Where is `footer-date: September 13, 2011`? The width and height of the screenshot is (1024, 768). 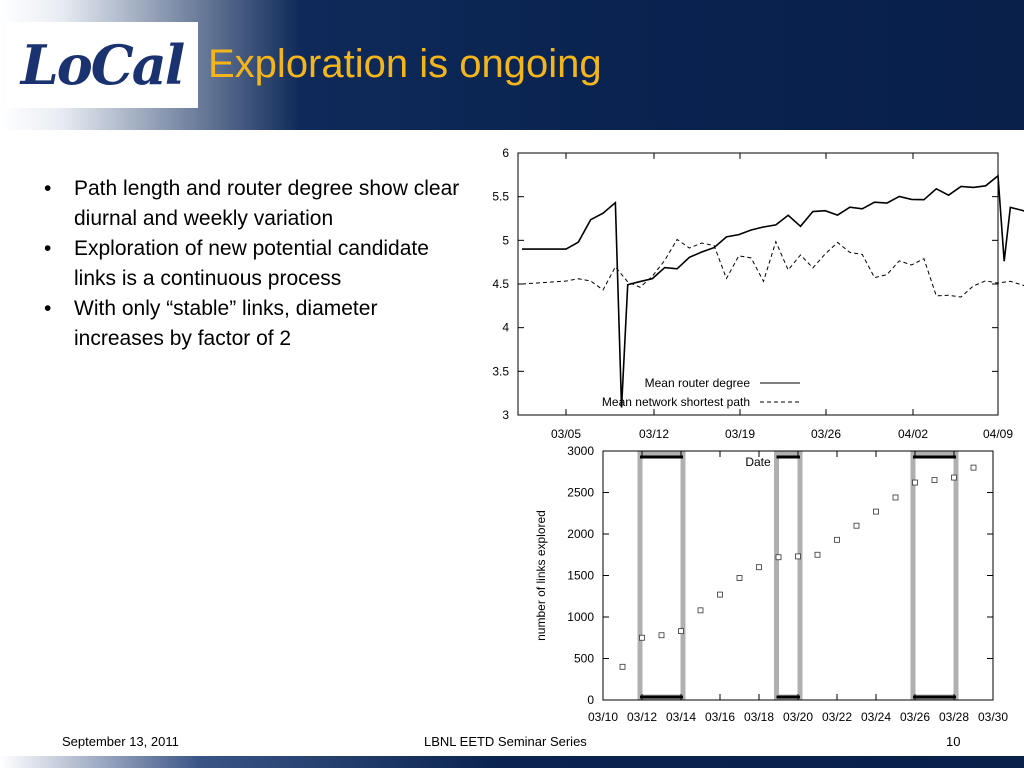
footer-date: September 13, 2011 is located at coordinates (120, 741).